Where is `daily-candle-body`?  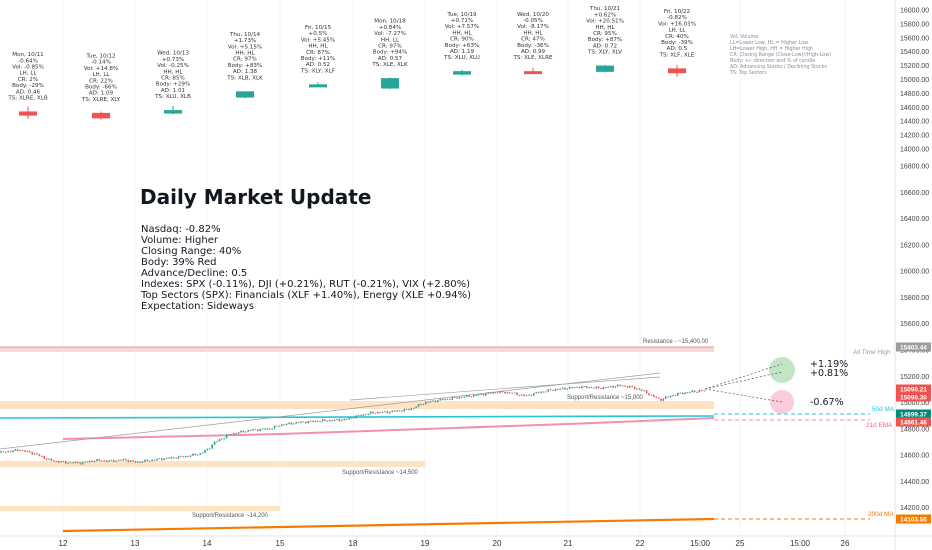
daily-candle-body is located at coordinates (533, 73).